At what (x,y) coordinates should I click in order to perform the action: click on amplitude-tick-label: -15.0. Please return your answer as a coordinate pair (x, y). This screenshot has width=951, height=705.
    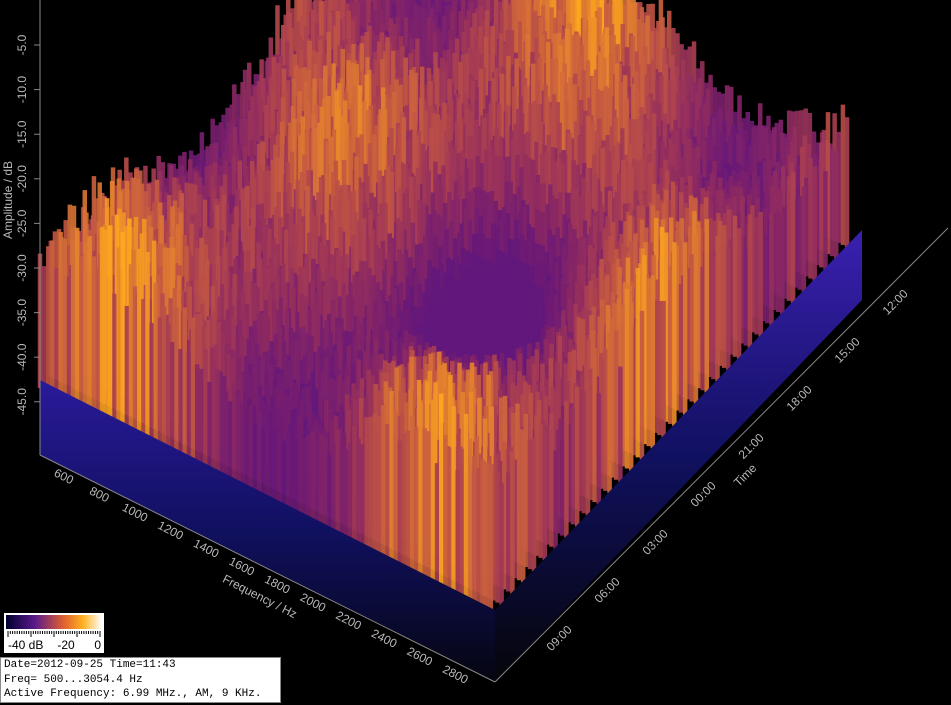
    Looking at the image, I should click on (22, 134).